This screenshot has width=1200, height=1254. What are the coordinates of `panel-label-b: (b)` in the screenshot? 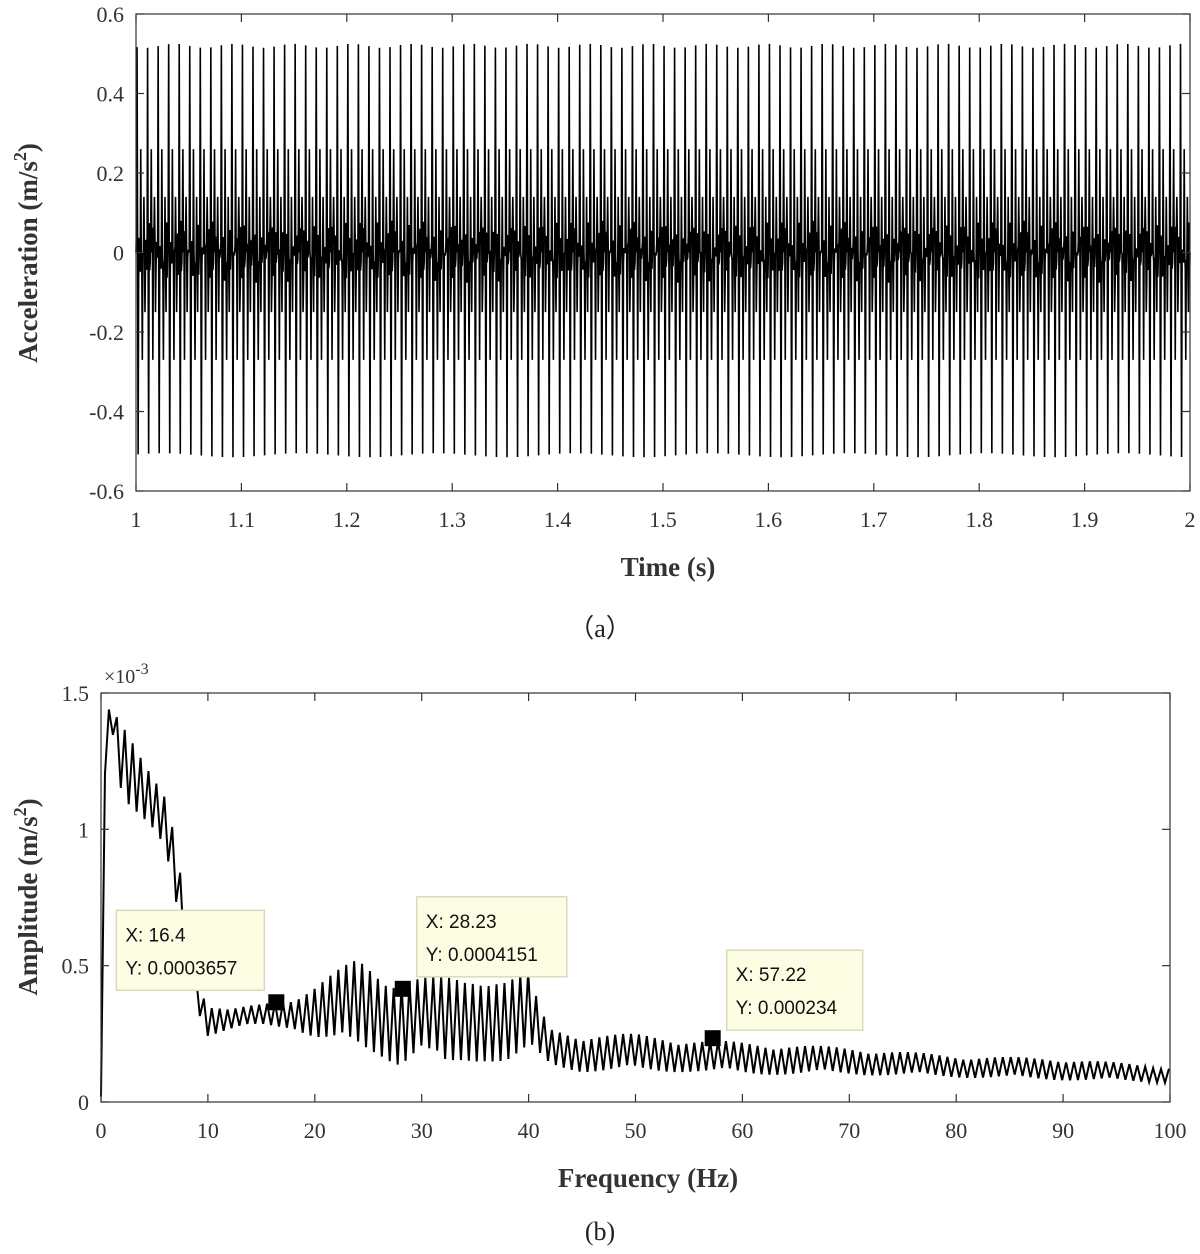 It's located at (600, 1231).